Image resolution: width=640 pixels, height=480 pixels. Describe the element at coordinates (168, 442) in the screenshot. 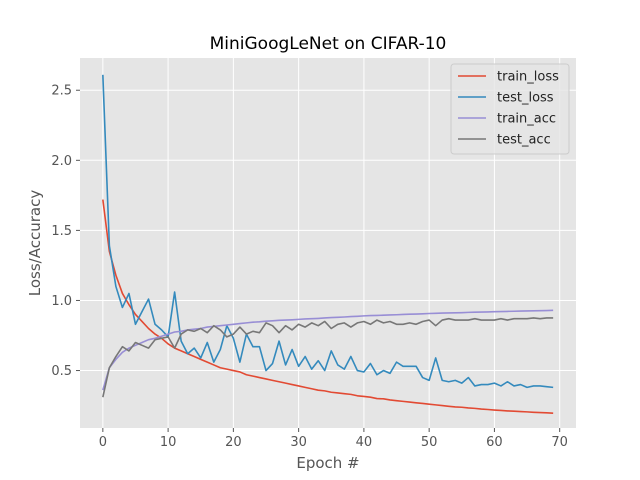

I see `x-tick-label: 10` at that location.